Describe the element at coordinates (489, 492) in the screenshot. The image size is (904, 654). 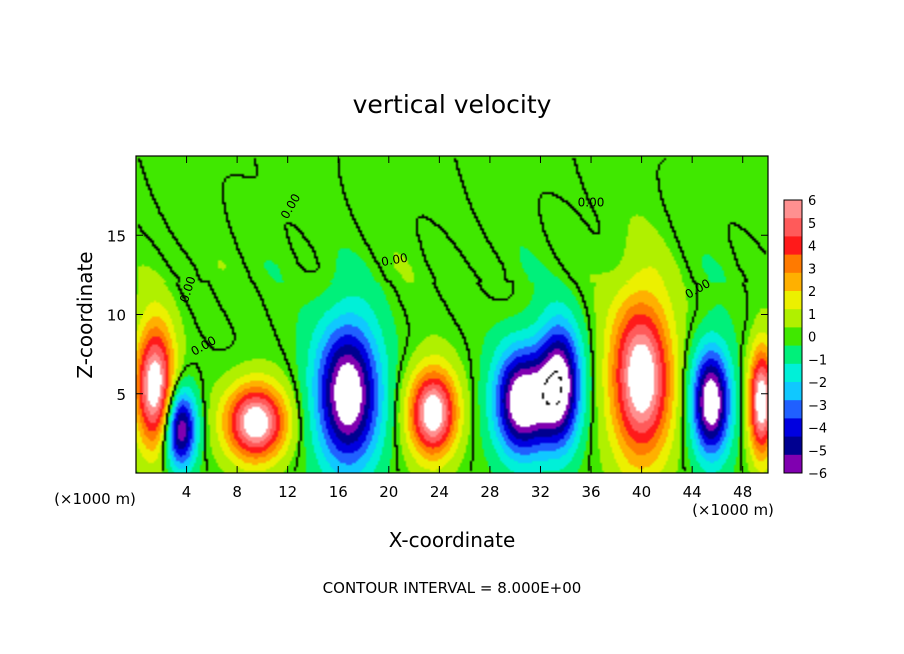
I see `x-tick-label: 28` at that location.